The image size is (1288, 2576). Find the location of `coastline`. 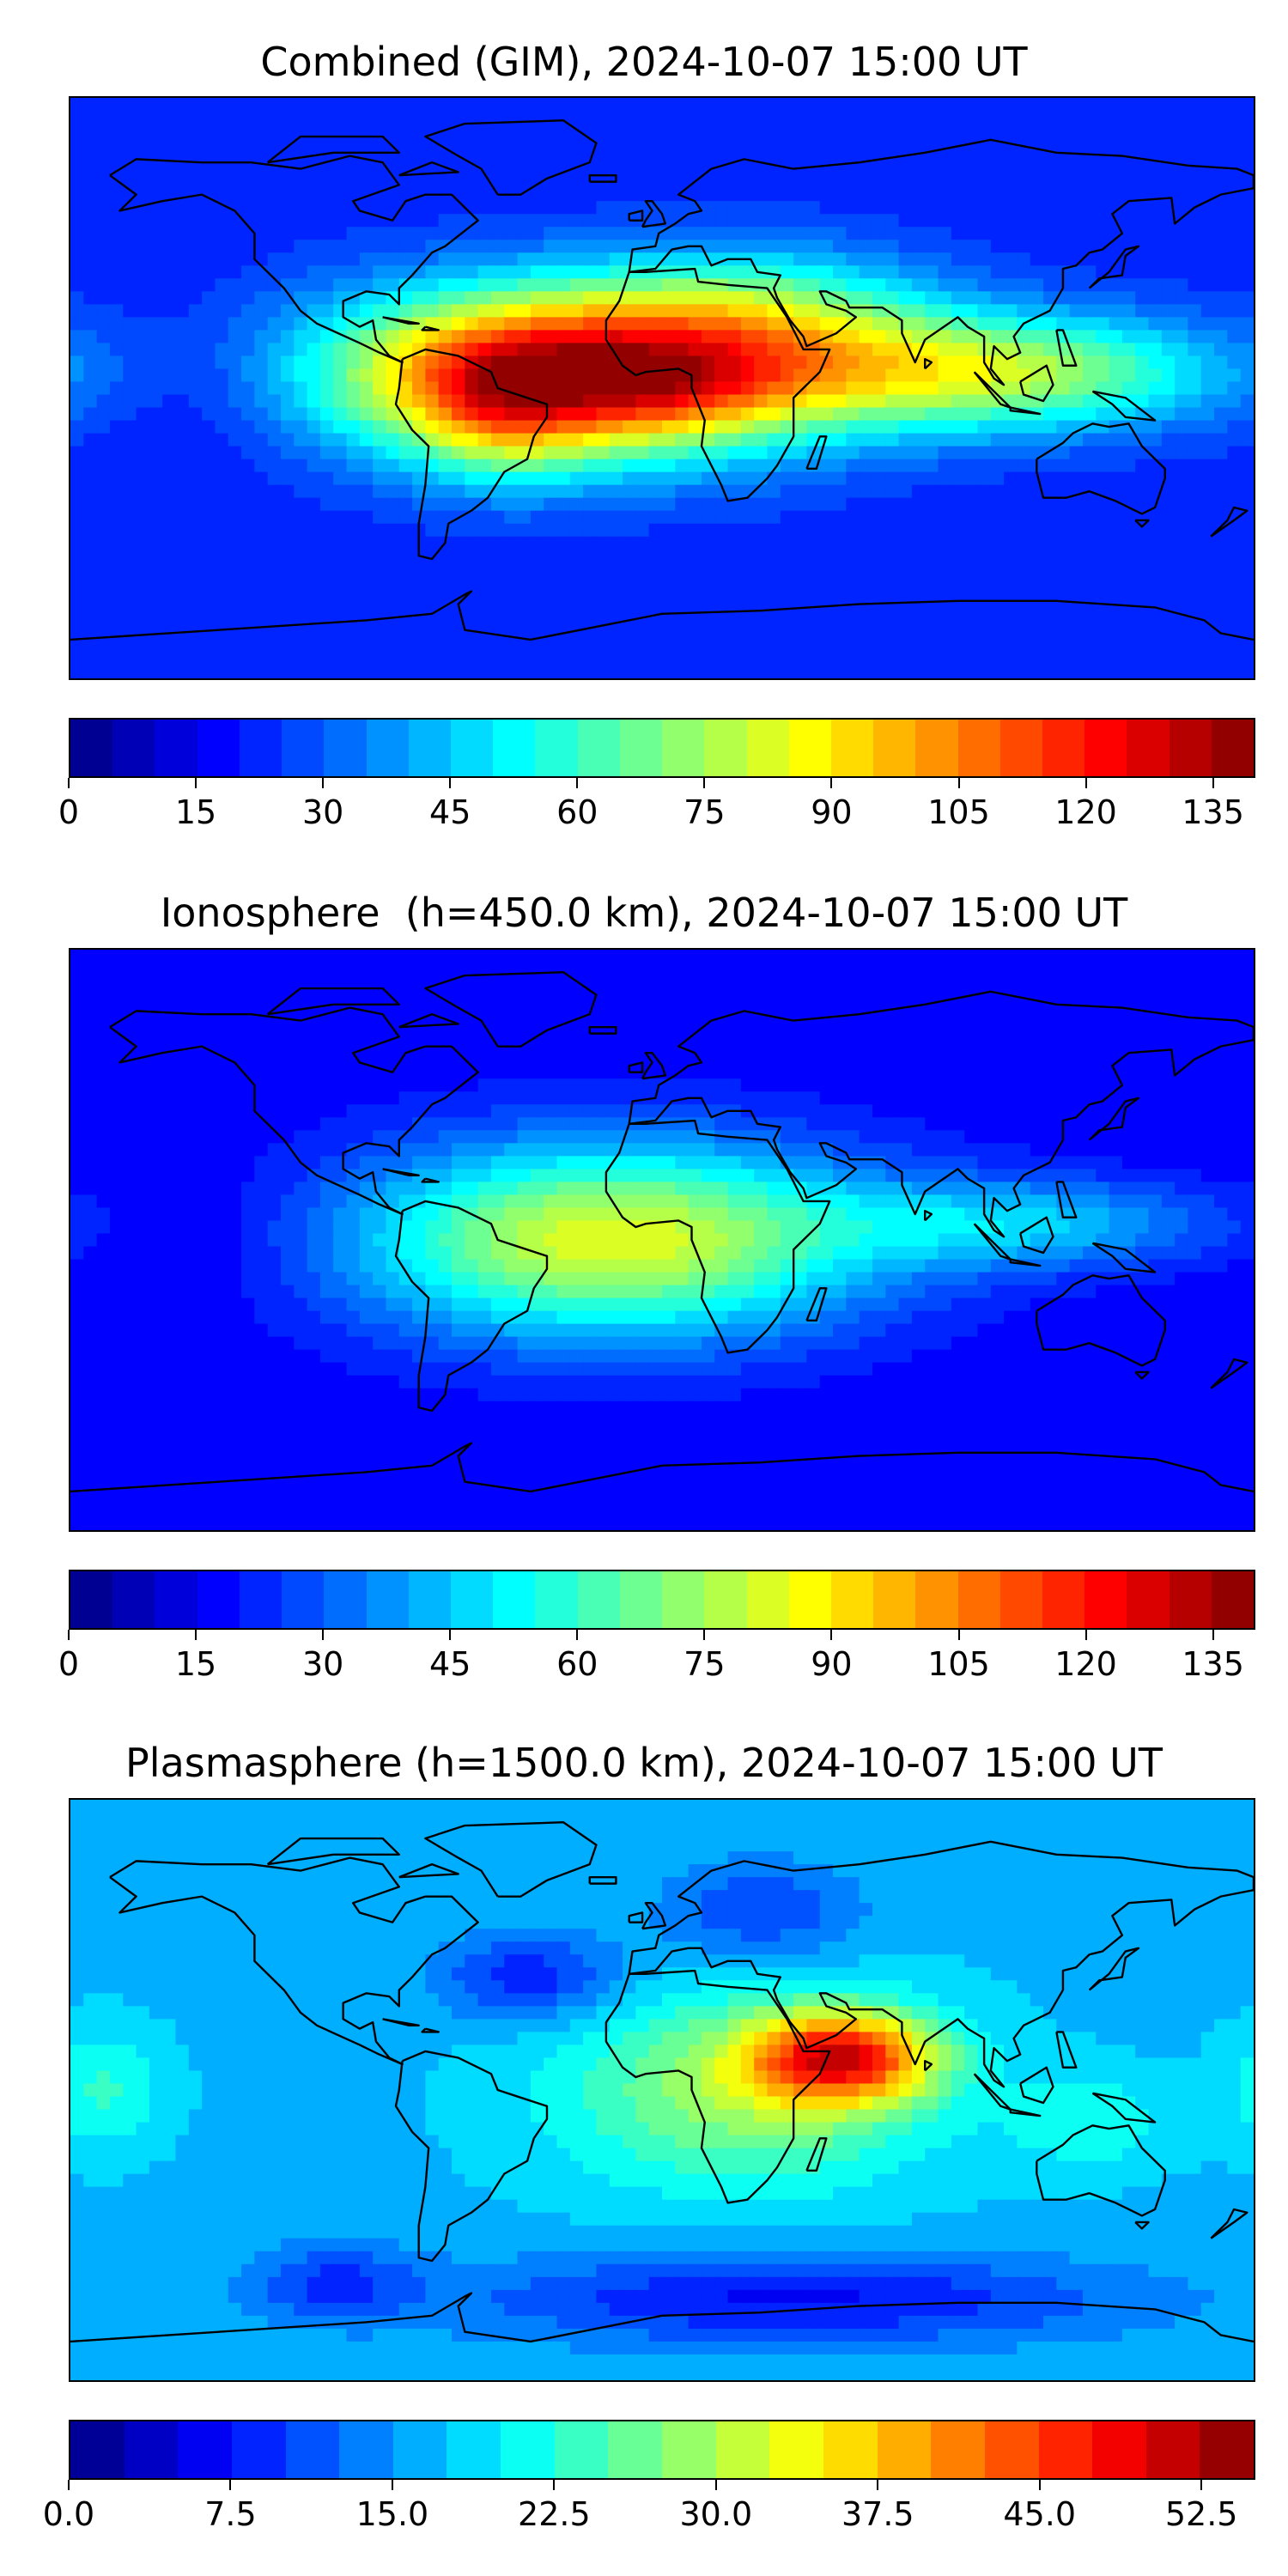

coastline is located at coordinates (401, 321).